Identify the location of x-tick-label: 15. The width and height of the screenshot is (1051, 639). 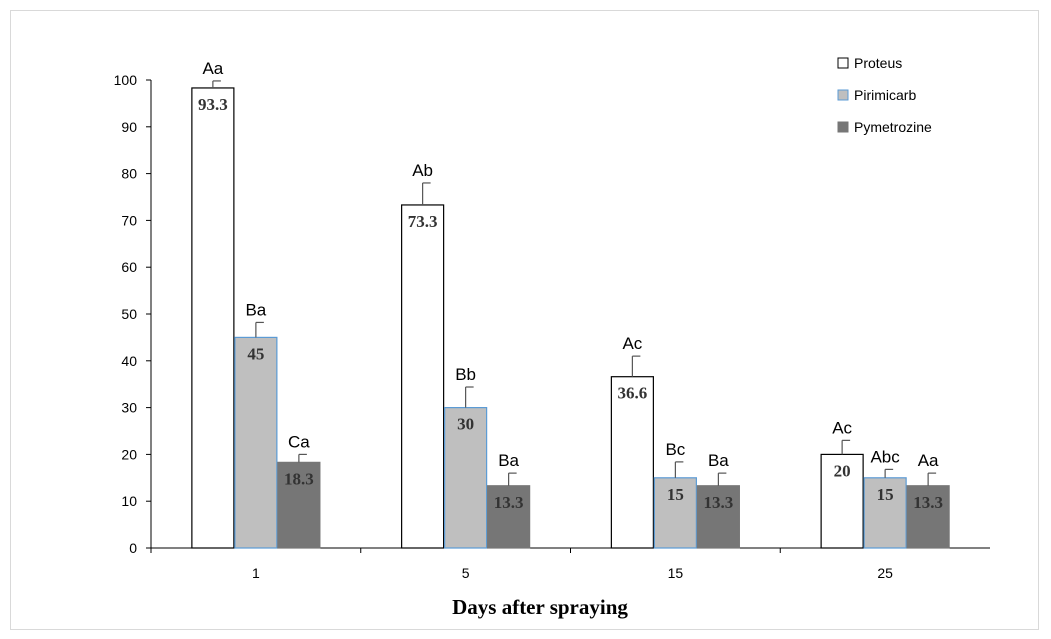
(676, 573).